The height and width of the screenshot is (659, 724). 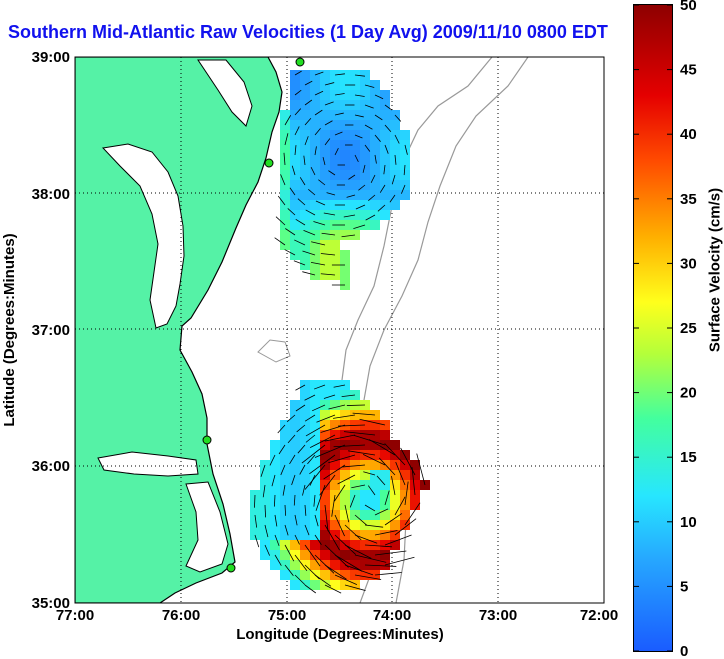 I want to click on y-axis-label: Latitude (Degrees:Minutes), so click(x=9, y=329).